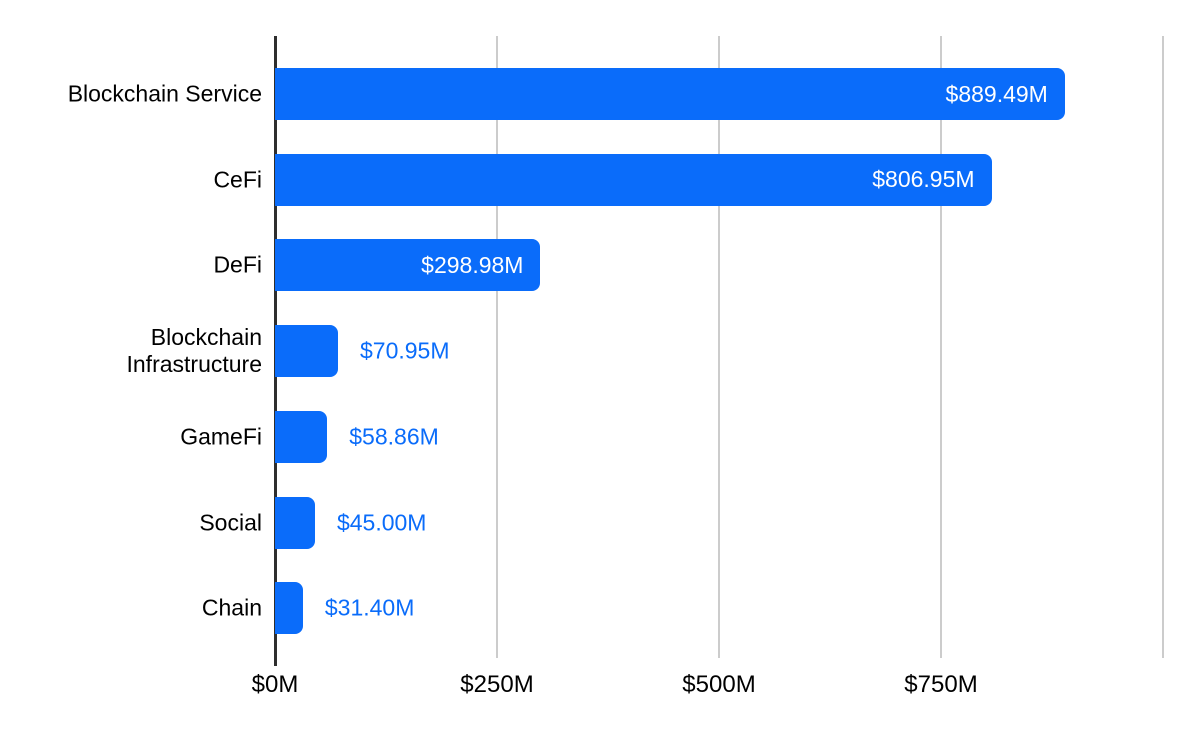 The width and height of the screenshot is (1200, 742). What do you see at coordinates (301, 436) in the screenshot?
I see `bar-gamefi` at bounding box center [301, 436].